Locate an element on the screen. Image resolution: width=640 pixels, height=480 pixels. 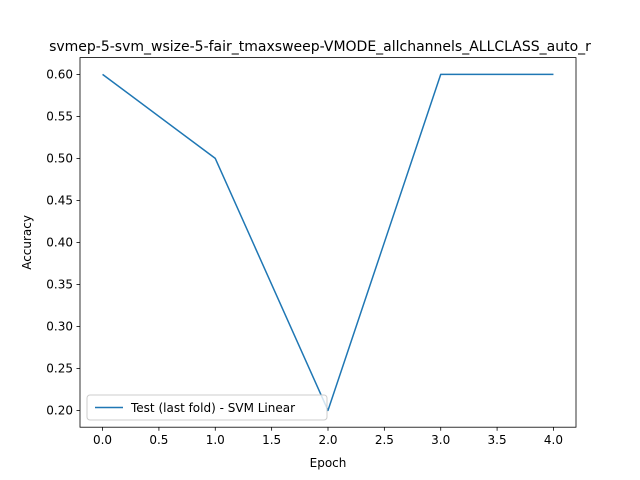
y-axis-ticks: 0.20 0.25 0.30 0.35 0.40 0.45 0.50 0.55 0.60 is located at coordinates (63, 243).